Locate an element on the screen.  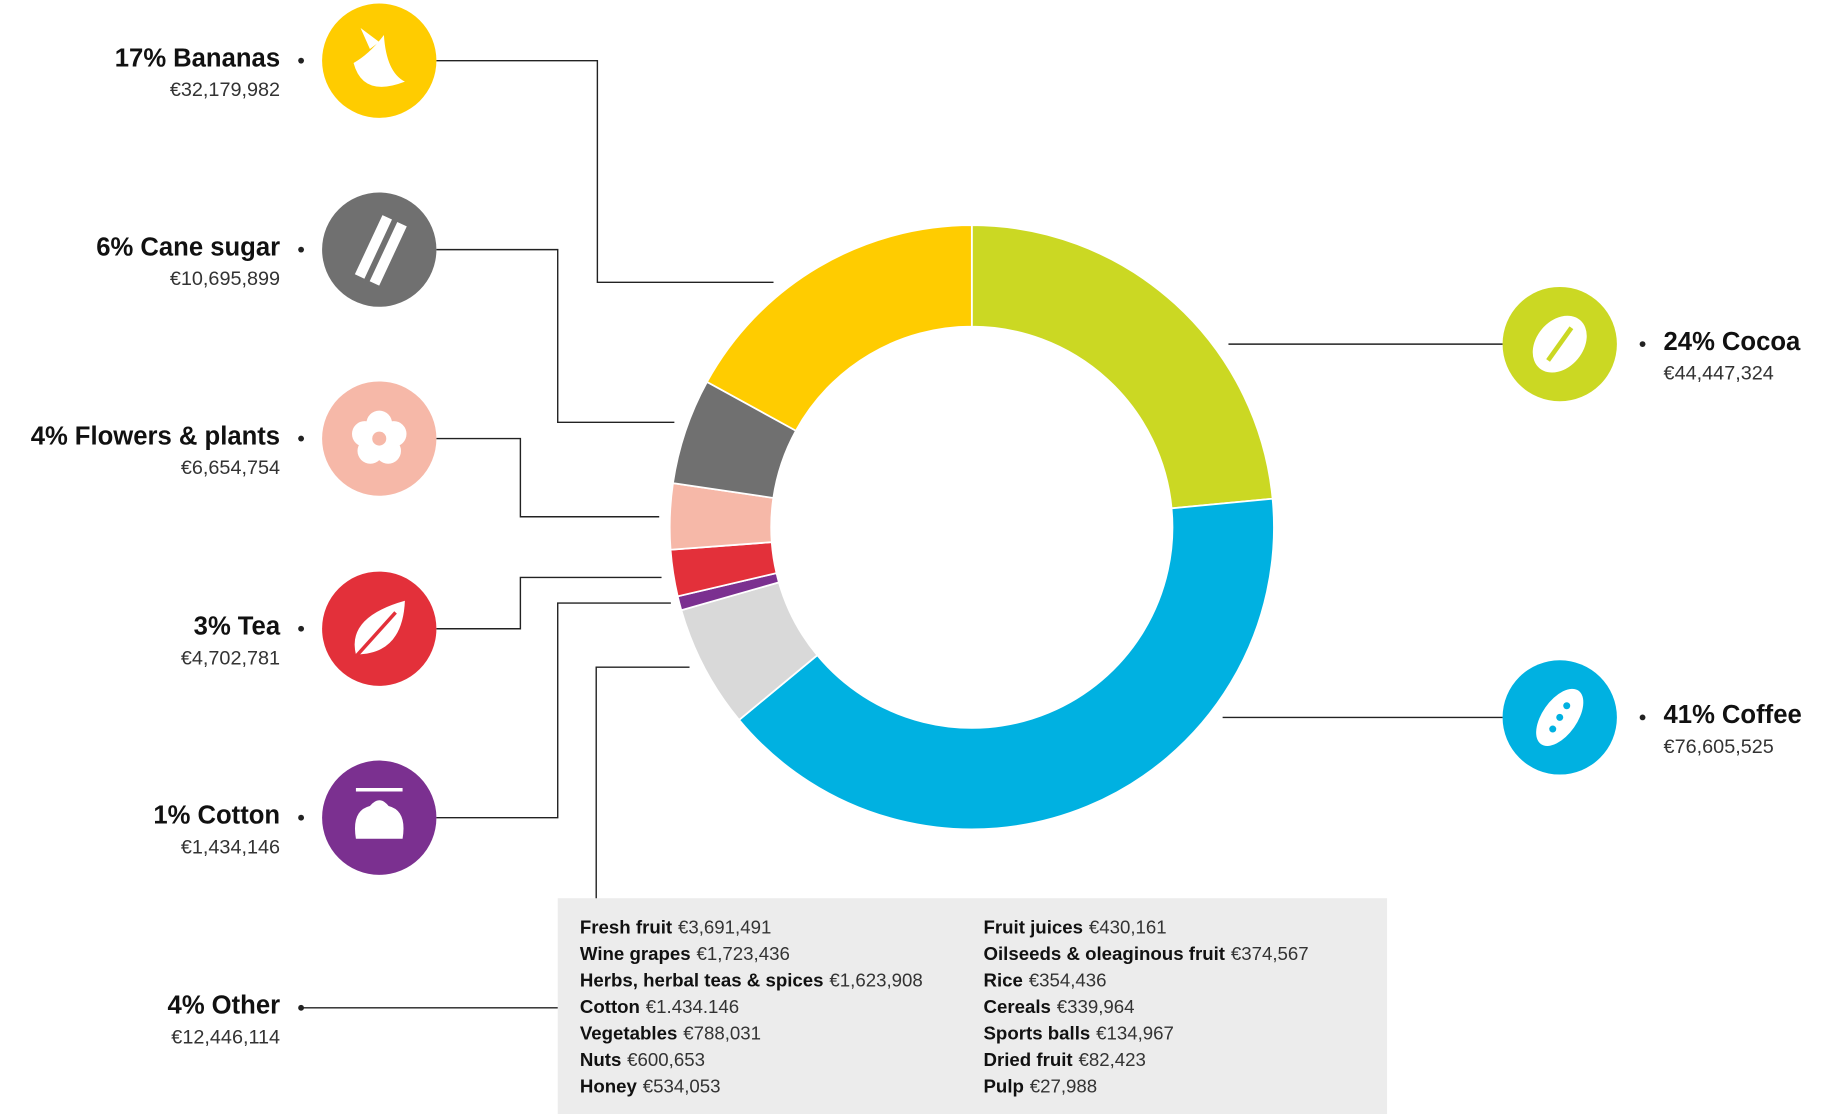
percent-label: 24% is located at coordinates (1690, 342).